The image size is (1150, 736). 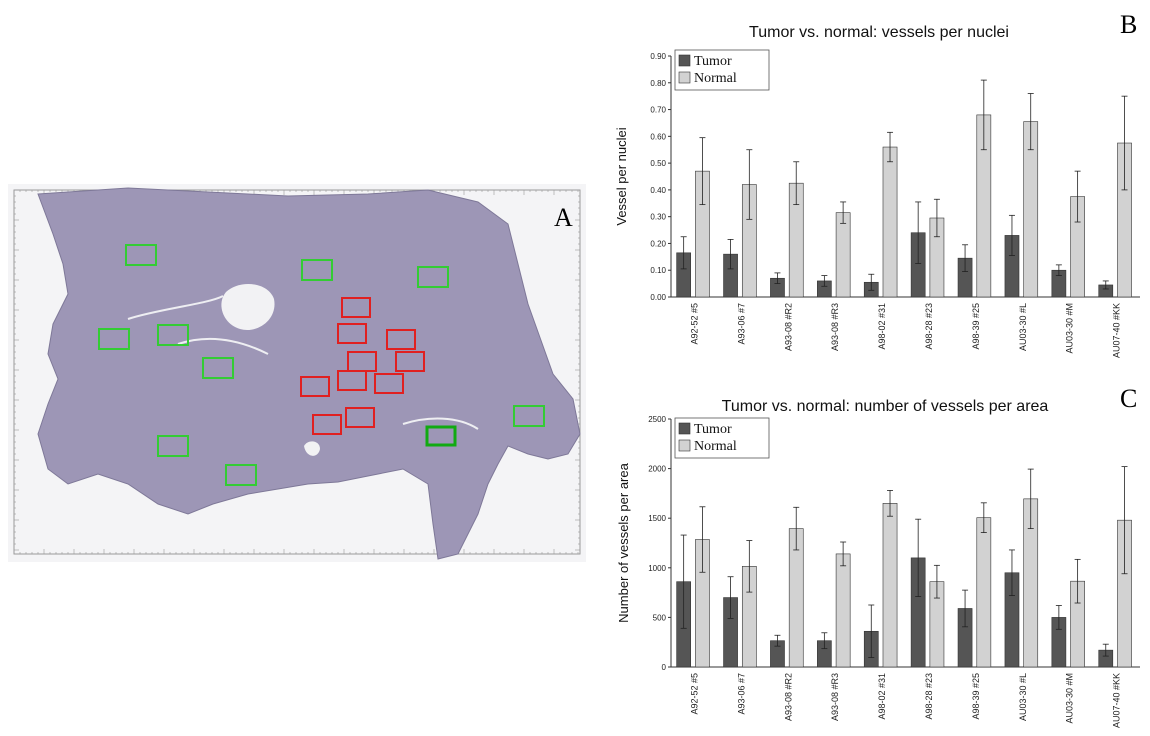 I want to click on normal-regions, so click(x=321, y=365).